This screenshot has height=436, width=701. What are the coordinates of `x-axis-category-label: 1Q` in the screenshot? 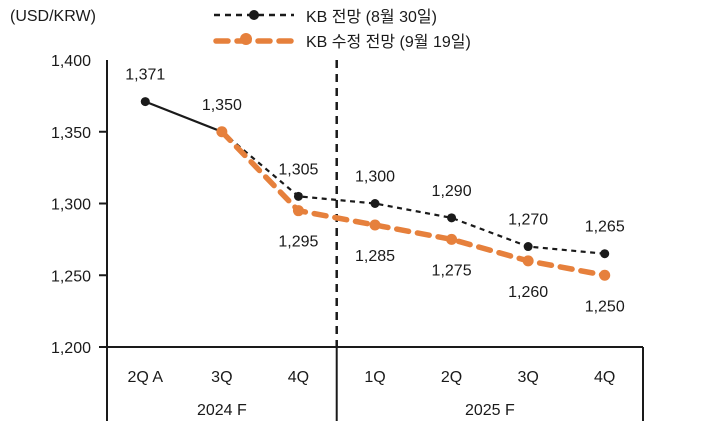 It's located at (374, 377).